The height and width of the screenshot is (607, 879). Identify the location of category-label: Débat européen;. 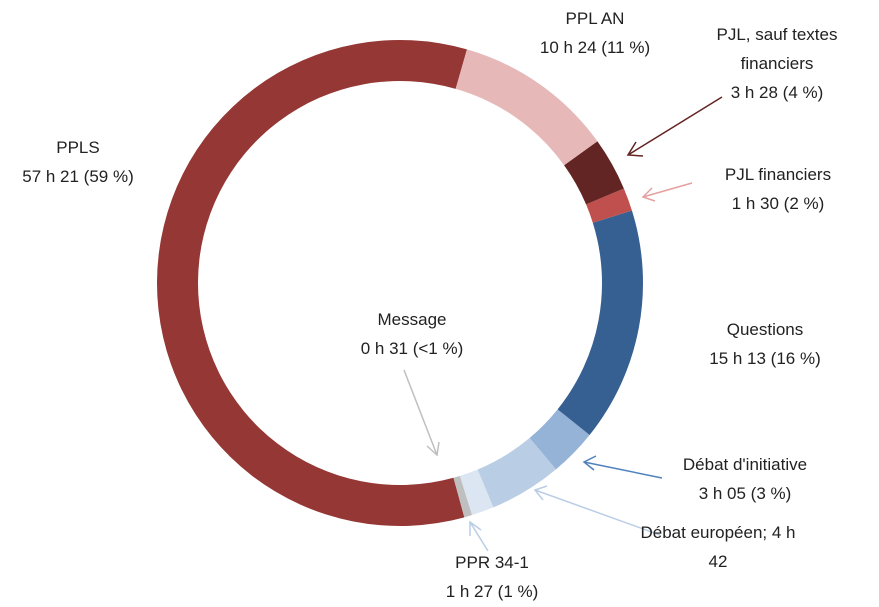
(704, 532).